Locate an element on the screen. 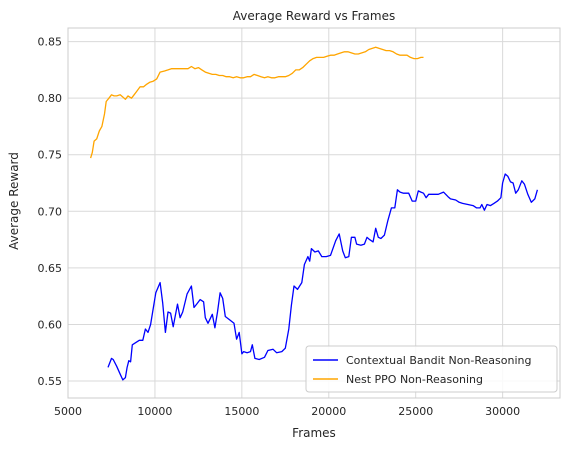  y-tick-label: 0.55 is located at coordinates (50, 381).